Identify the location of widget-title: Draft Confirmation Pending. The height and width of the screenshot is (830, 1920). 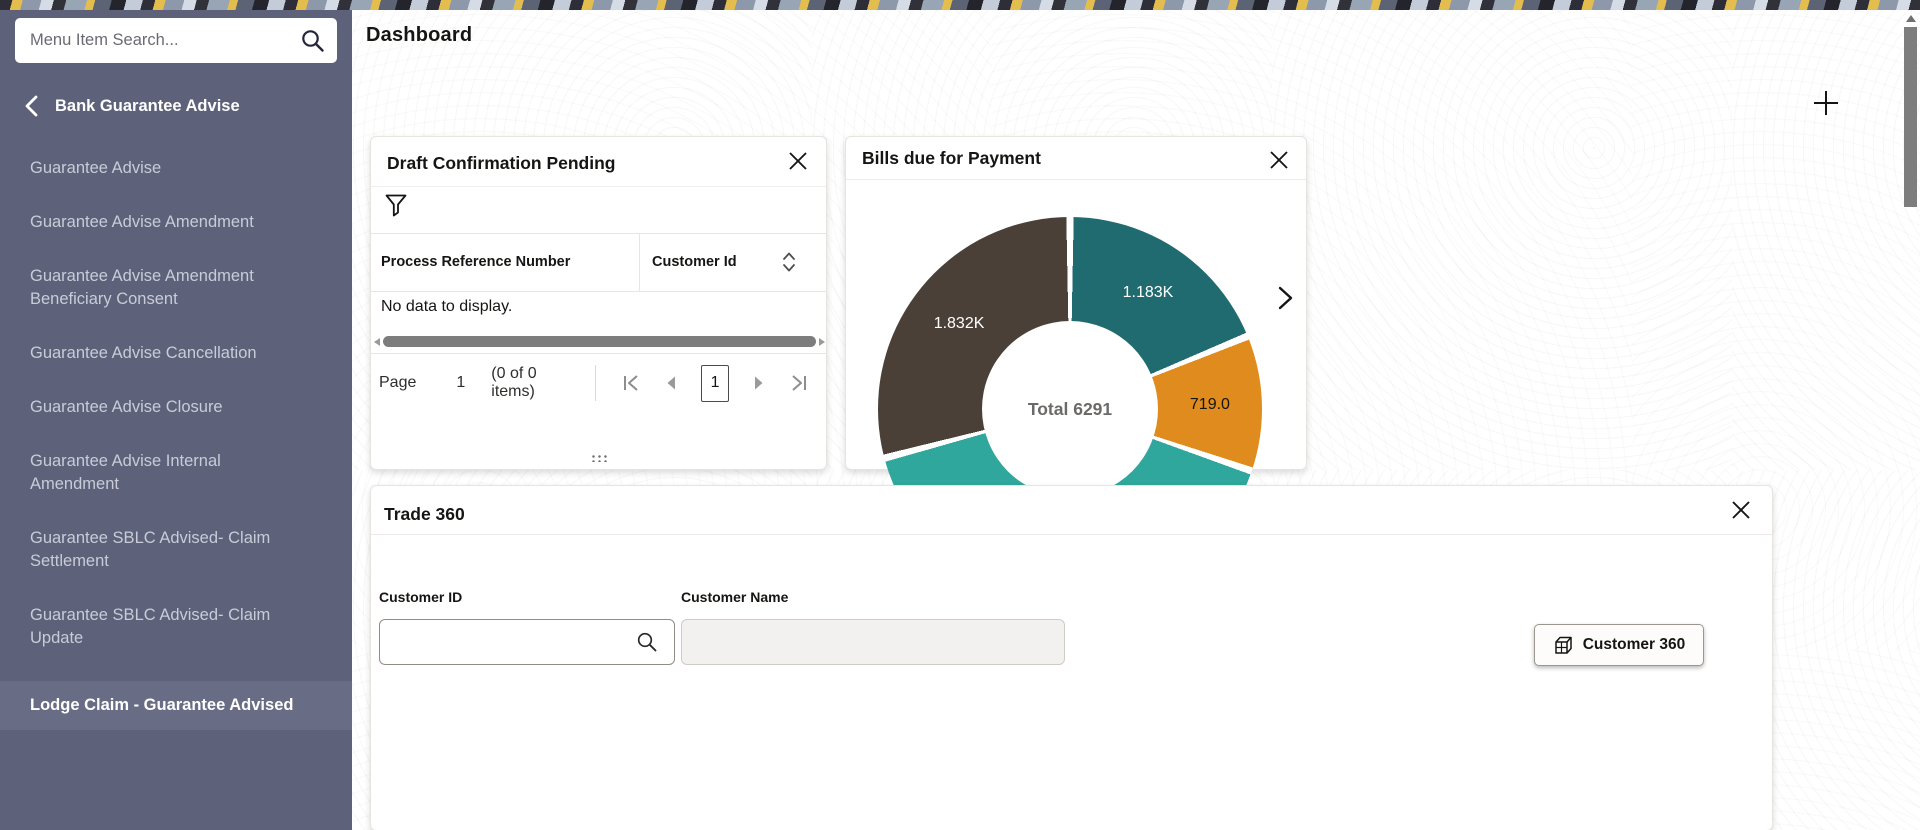
(501, 163).